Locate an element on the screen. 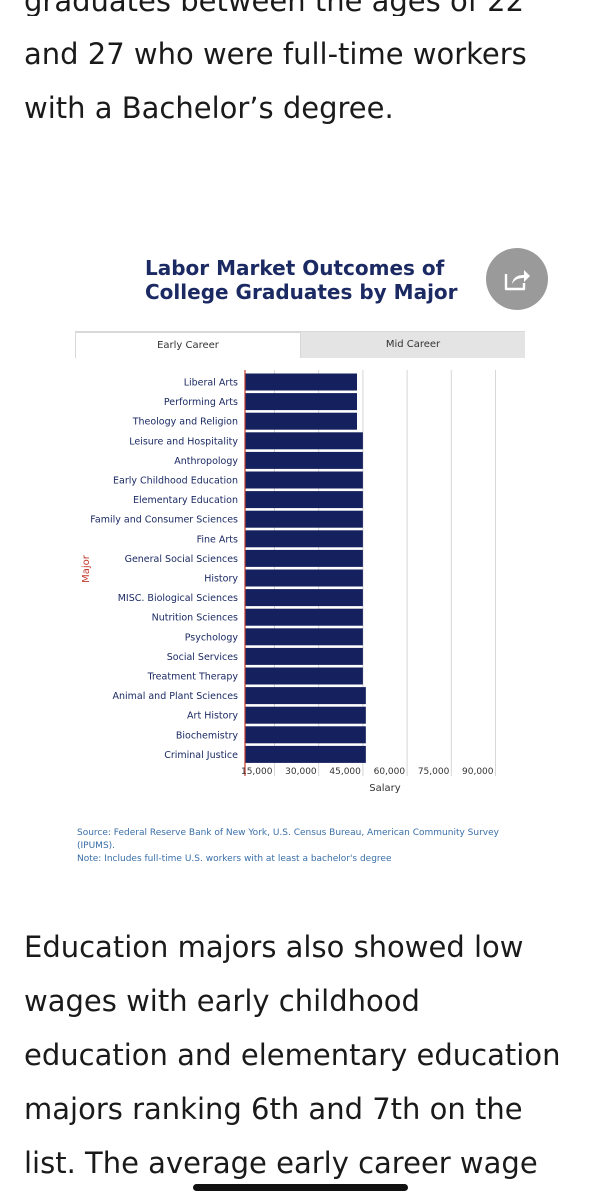  tab-mid-career: Mid Career is located at coordinates (413, 344).